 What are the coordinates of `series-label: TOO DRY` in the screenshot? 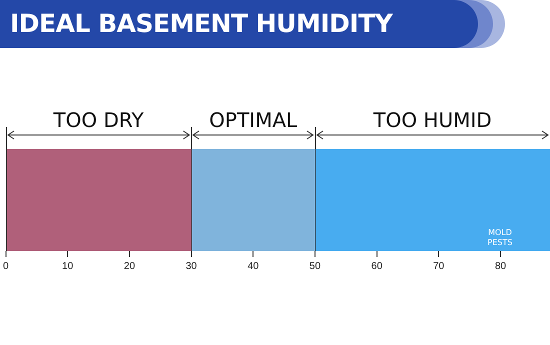 It's located at (98, 120).